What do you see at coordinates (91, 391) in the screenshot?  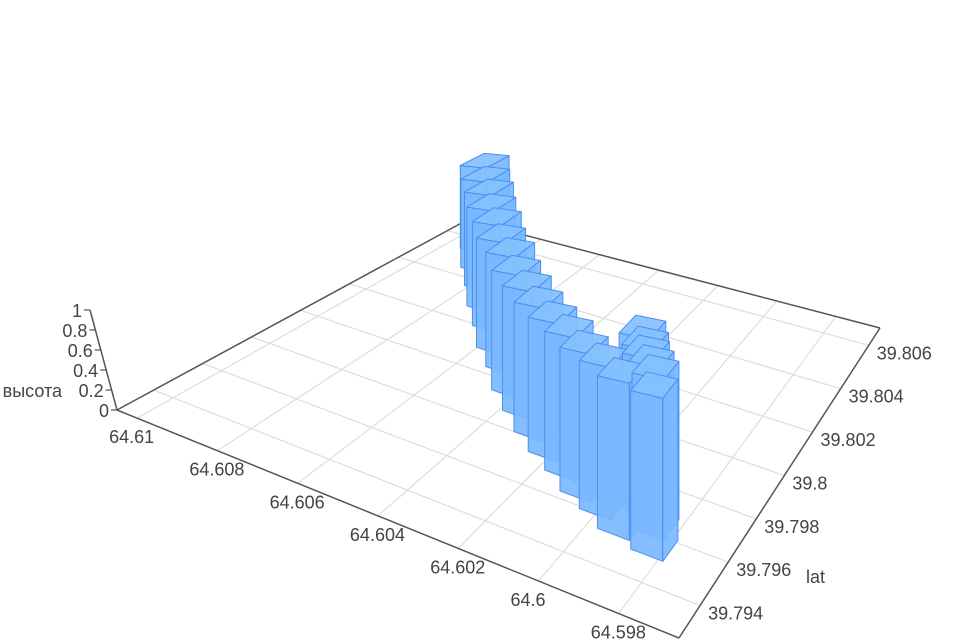 I see `z-tick-label: 0.2` at bounding box center [91, 391].